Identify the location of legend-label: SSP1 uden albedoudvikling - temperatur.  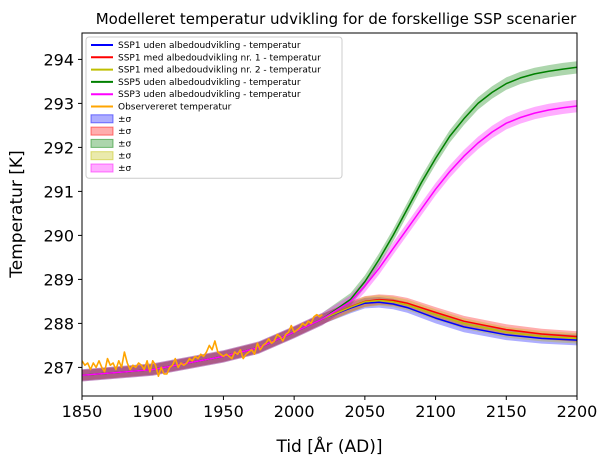
(209, 46).